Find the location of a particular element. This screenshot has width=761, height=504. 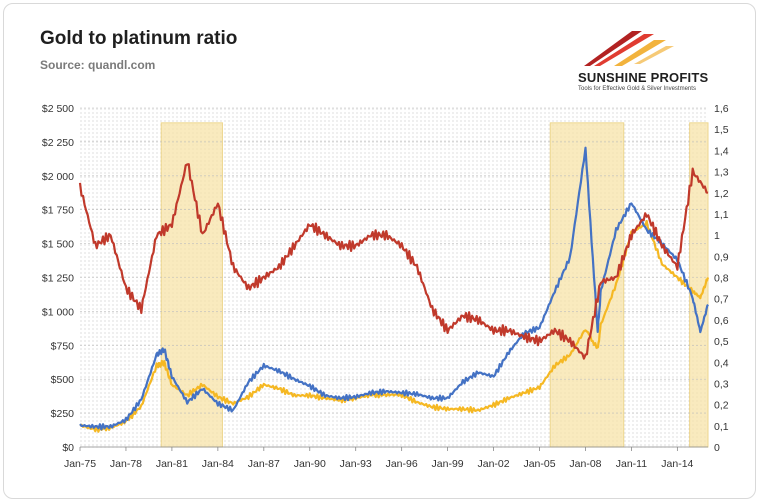

x-tick-label: Jan-87 is located at coordinates (264, 464).